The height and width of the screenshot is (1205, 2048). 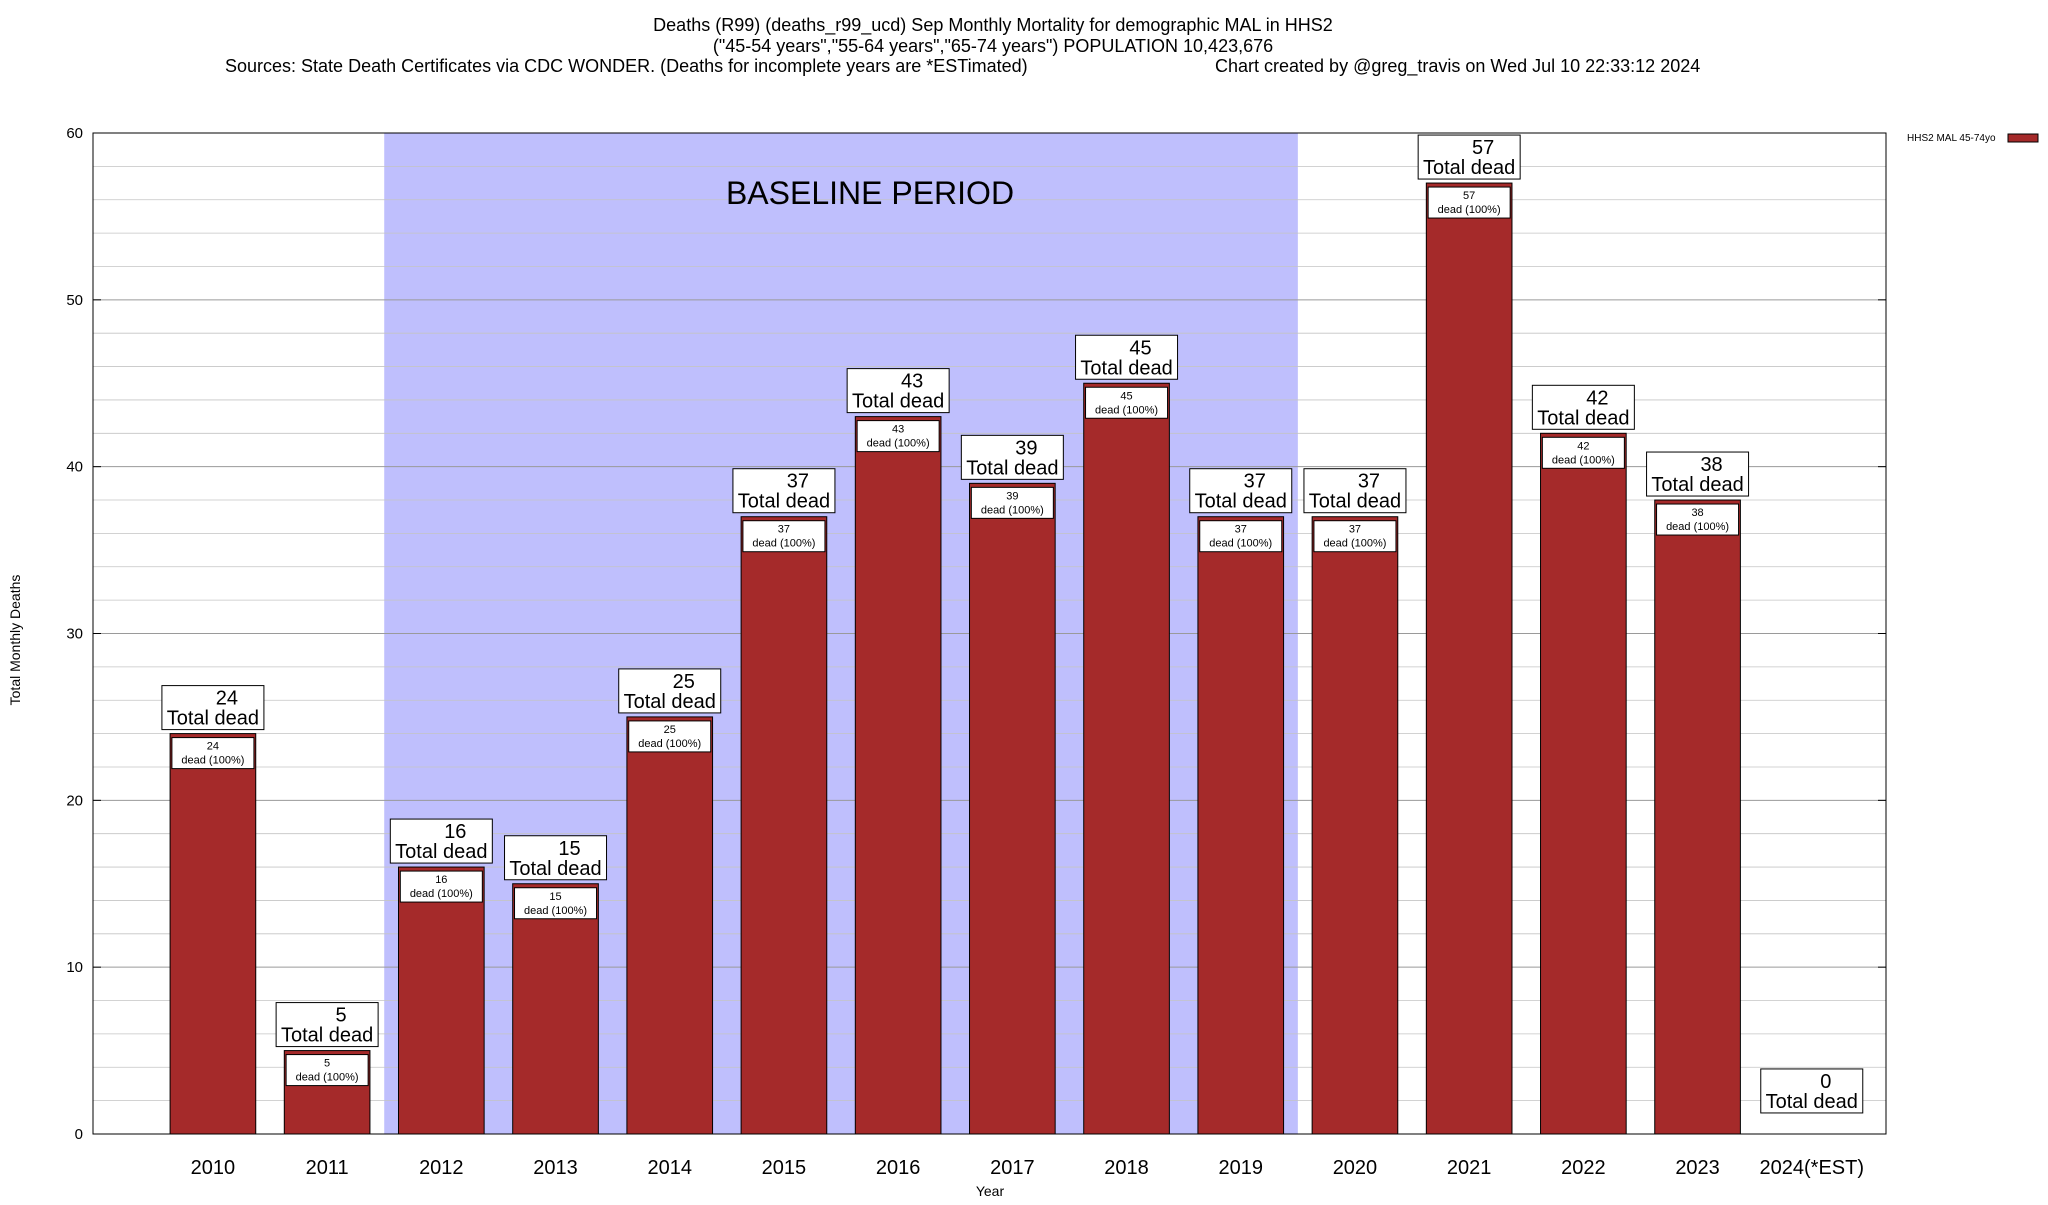 I want to click on bar-inner-value-label: 42, so click(x=1583, y=446).